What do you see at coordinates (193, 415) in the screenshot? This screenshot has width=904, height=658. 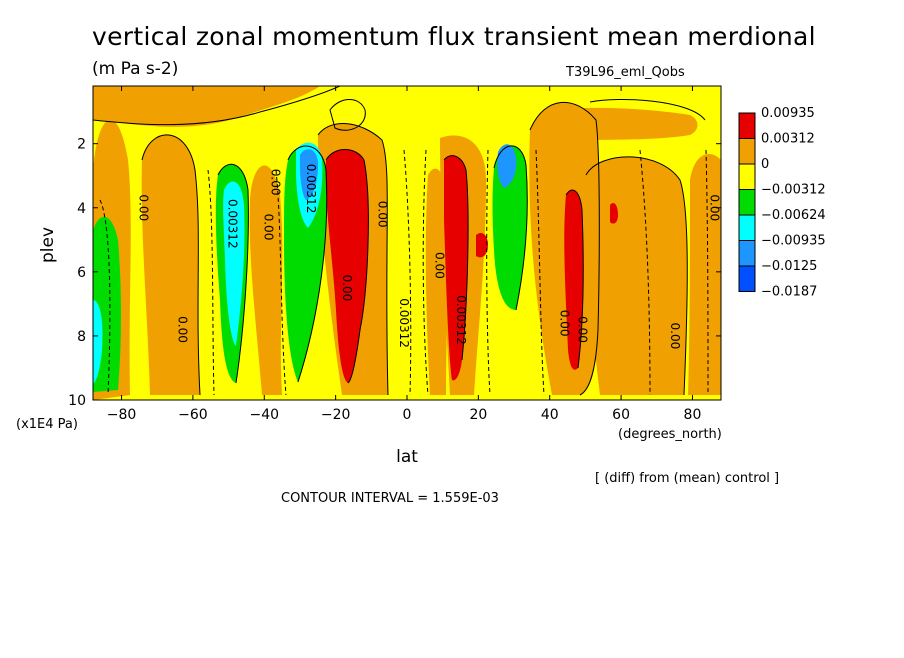 I see `x-tick-label: −60` at bounding box center [193, 415].